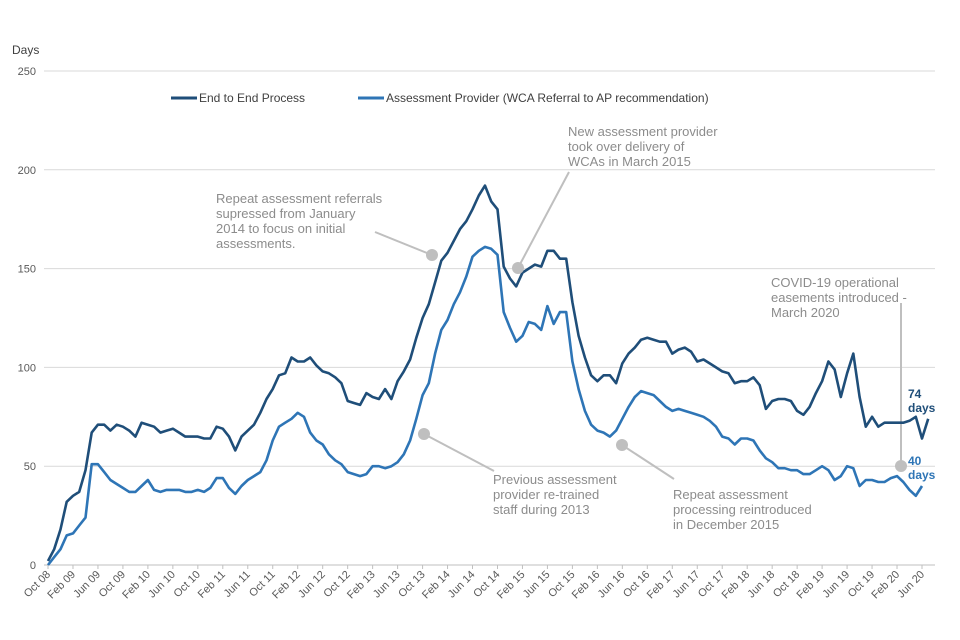  What do you see at coordinates (805, 312) in the screenshot?
I see `annotation-text: March 2020` at bounding box center [805, 312].